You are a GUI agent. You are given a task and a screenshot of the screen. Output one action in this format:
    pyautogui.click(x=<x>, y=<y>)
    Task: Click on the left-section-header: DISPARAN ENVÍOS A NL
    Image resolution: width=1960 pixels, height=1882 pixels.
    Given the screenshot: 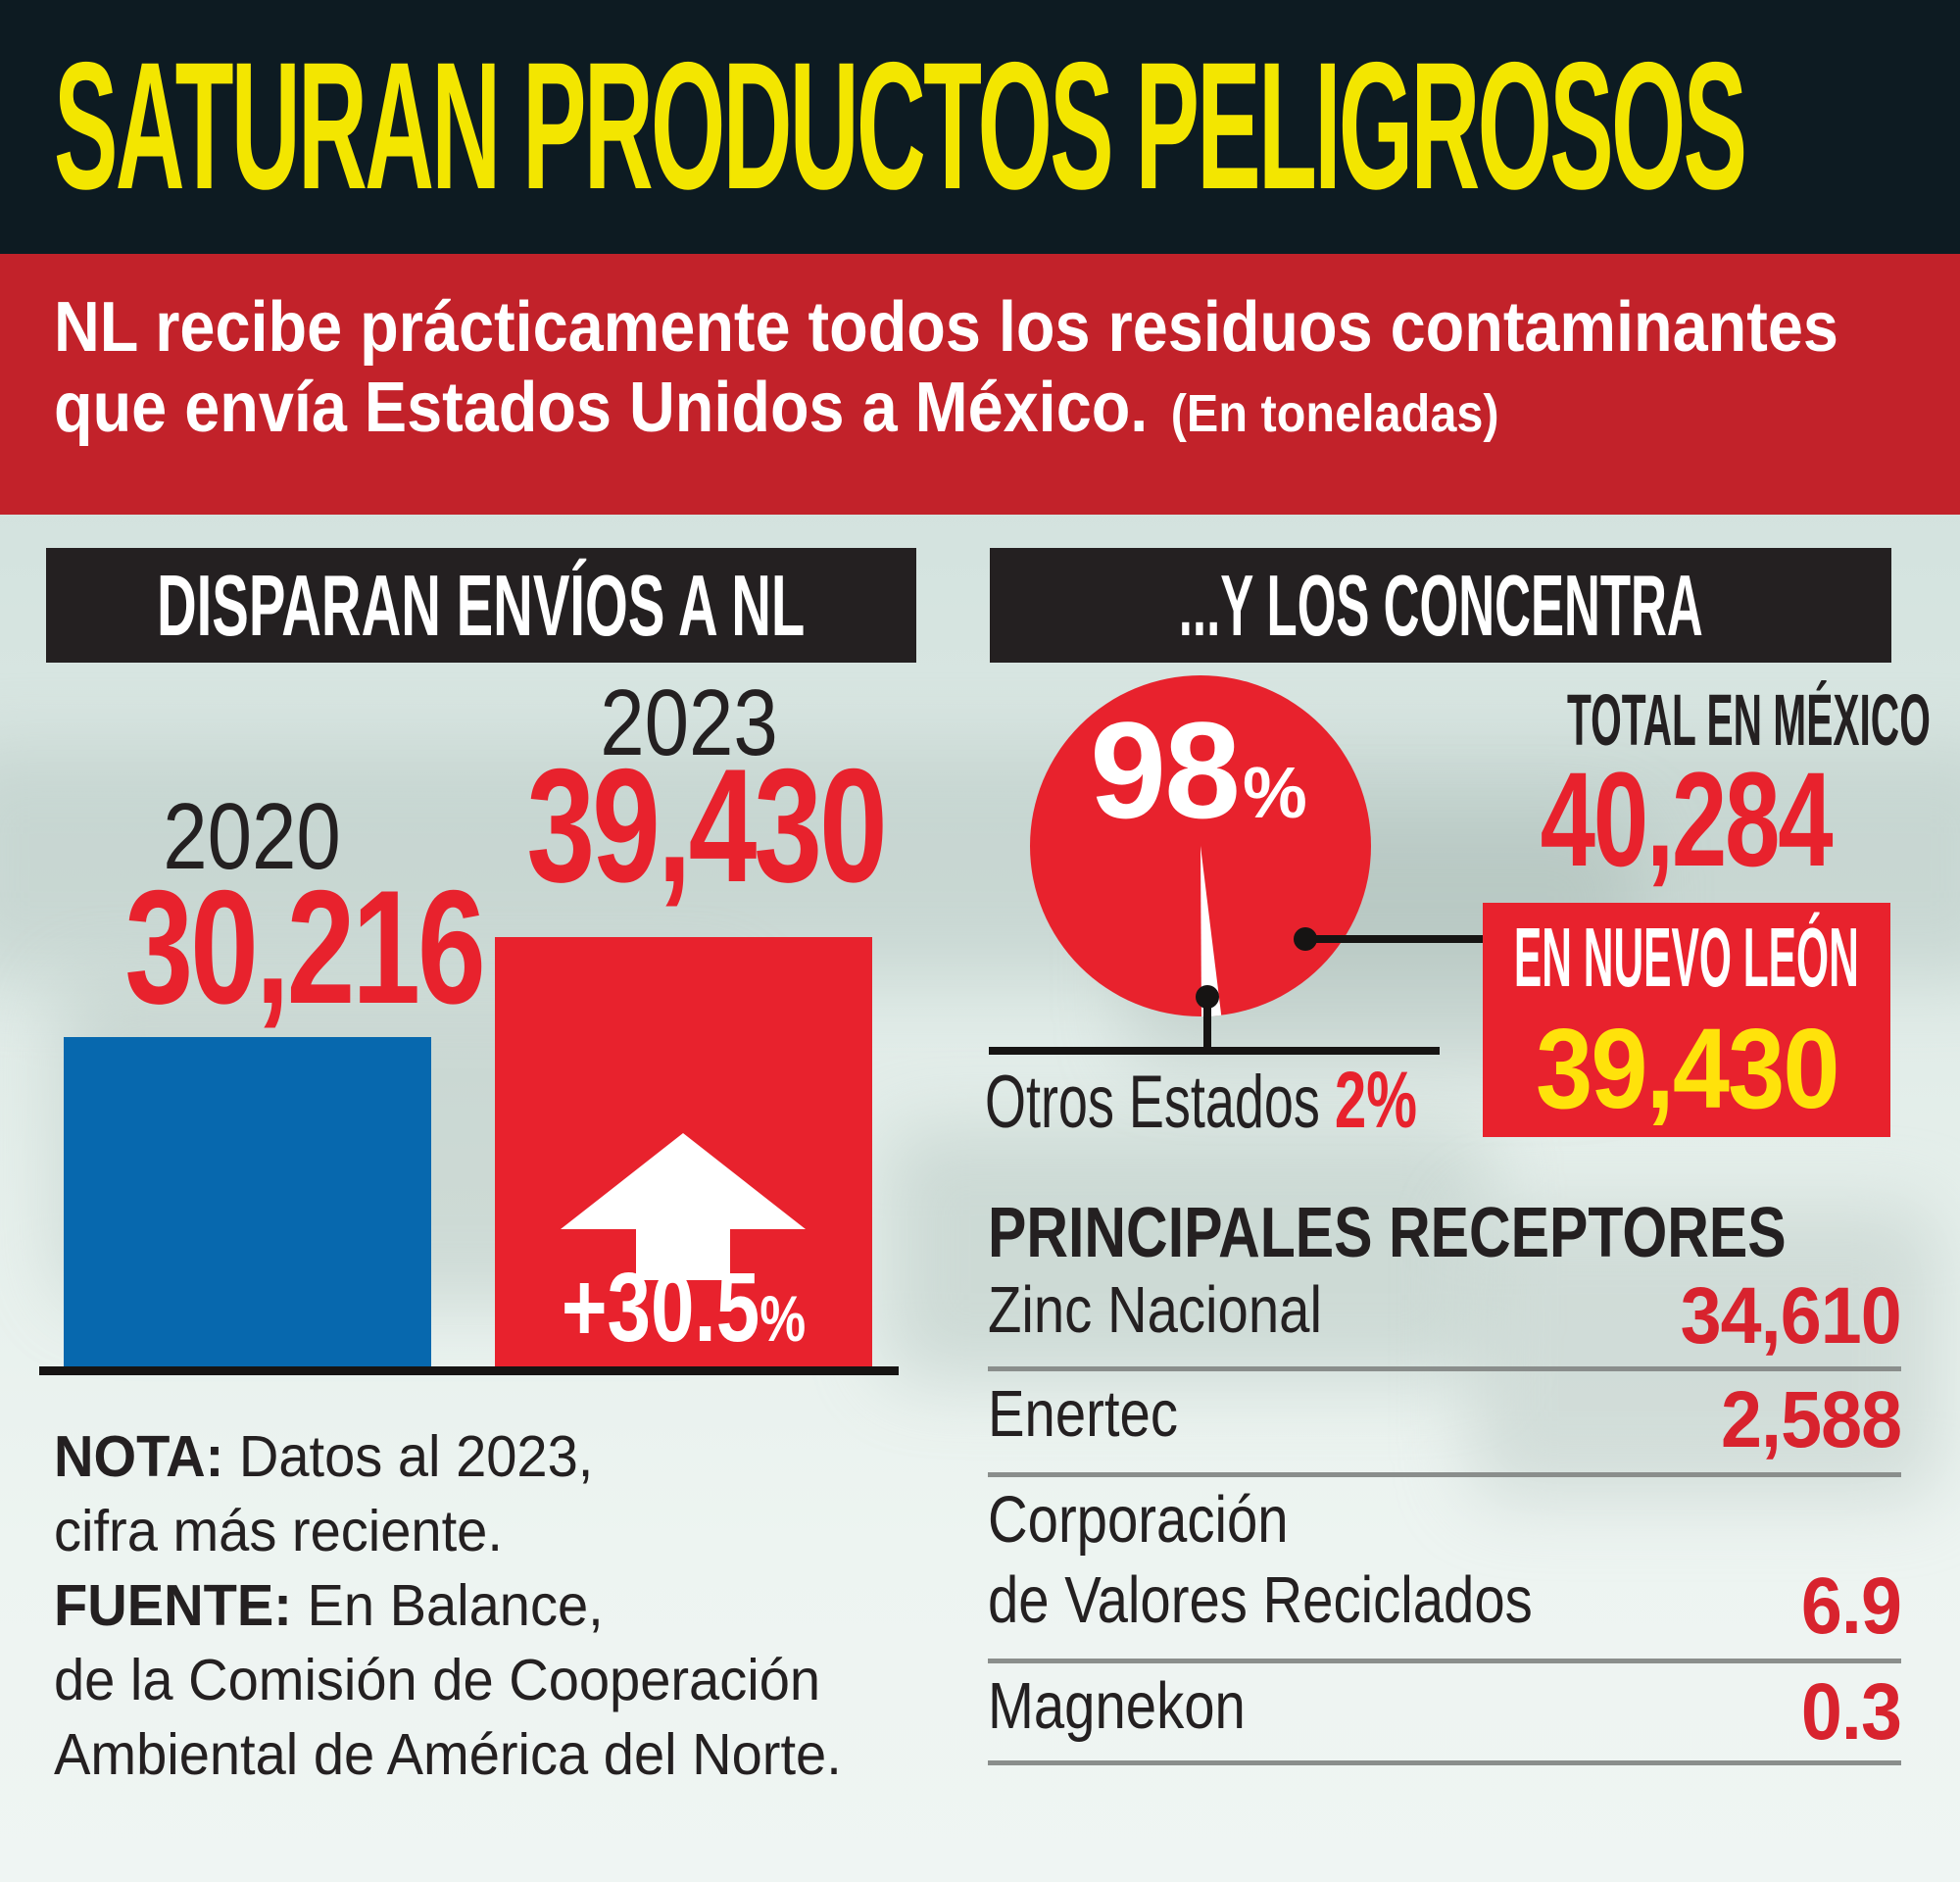 What is the action you would take?
    pyautogui.click(x=481, y=606)
    